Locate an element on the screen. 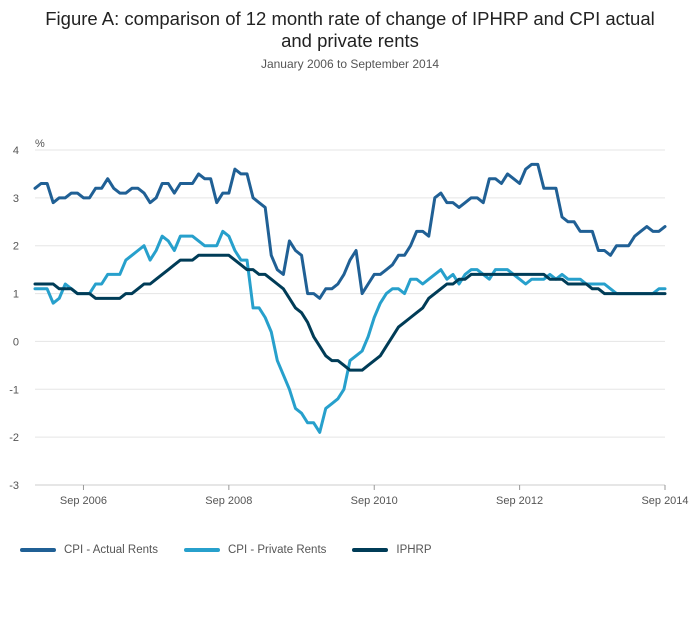 Image resolution: width=700 pixels, height=635 pixels. y-tick-label: 4 is located at coordinates (16, 151).